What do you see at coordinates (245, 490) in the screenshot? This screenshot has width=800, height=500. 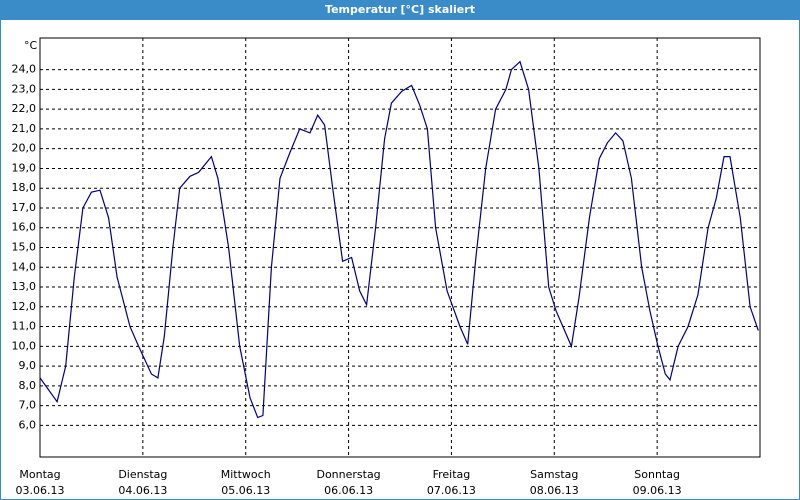 I see `x-tick-date: 05.06.13` at bounding box center [245, 490].